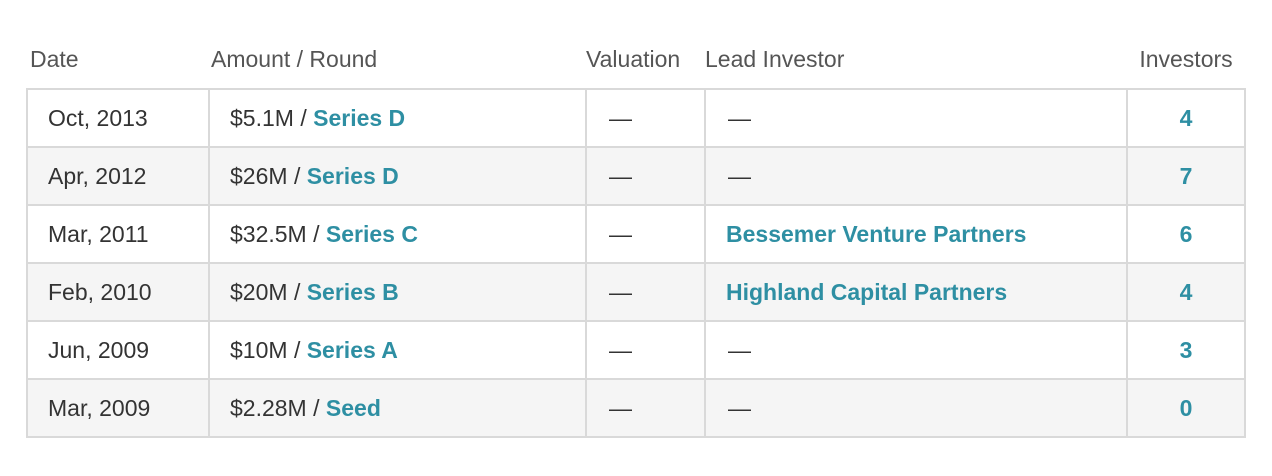  Describe the element at coordinates (876, 233) in the screenshot. I see `lead-investor-link: Bessemer Venture Partners` at that location.